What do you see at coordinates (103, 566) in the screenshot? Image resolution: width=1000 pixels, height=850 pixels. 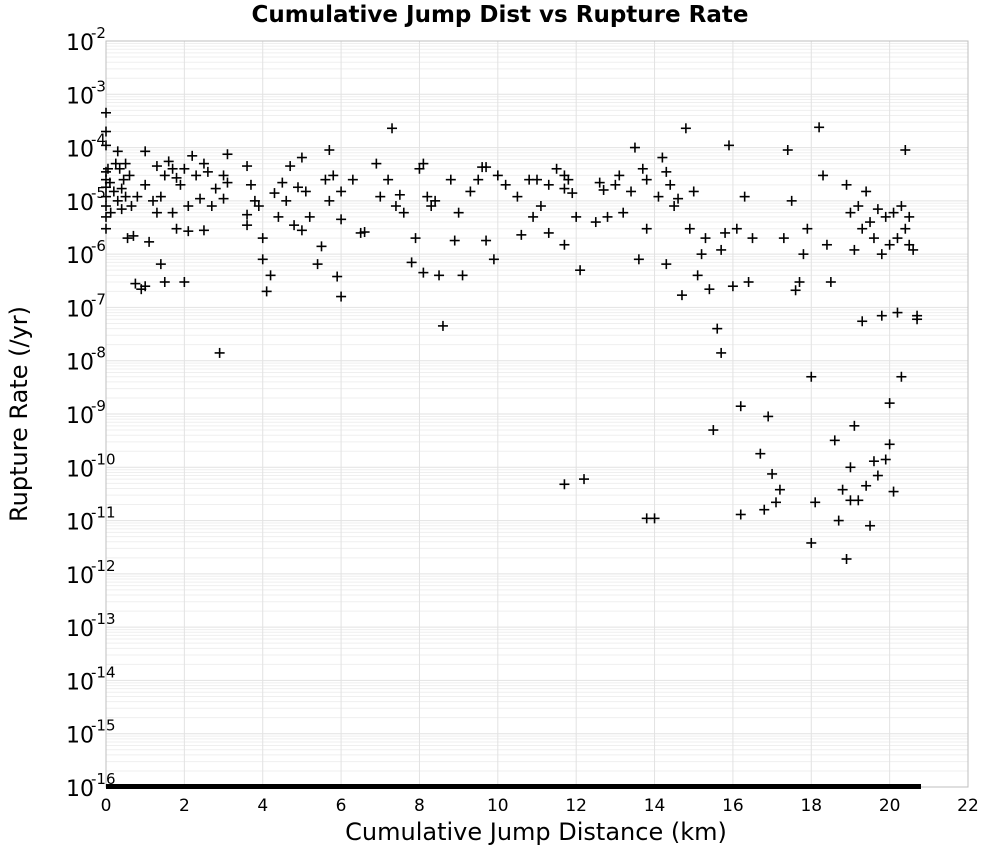 I see `y-tick-exponent: -12` at bounding box center [103, 566].